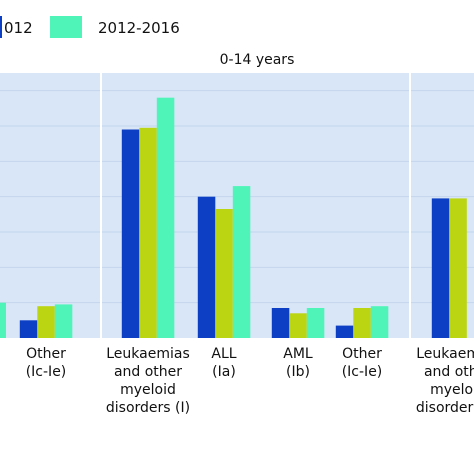 The width and height of the screenshot is (474, 474). I want to click on bar-cat7-series1, so click(440, 268).